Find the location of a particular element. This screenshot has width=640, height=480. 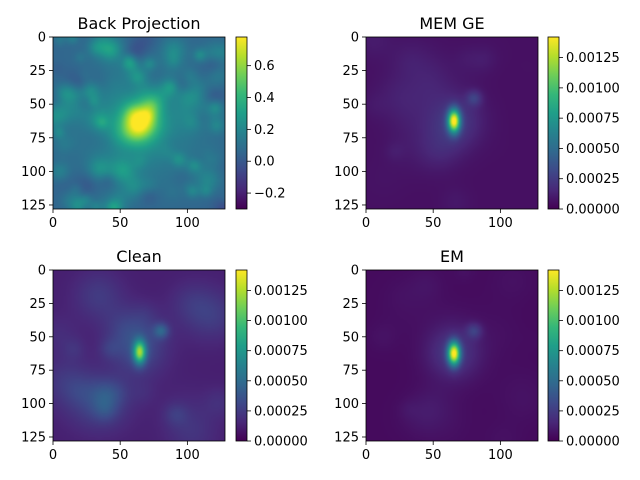

colorbar-tick-label: −0.2 is located at coordinates (270, 194).